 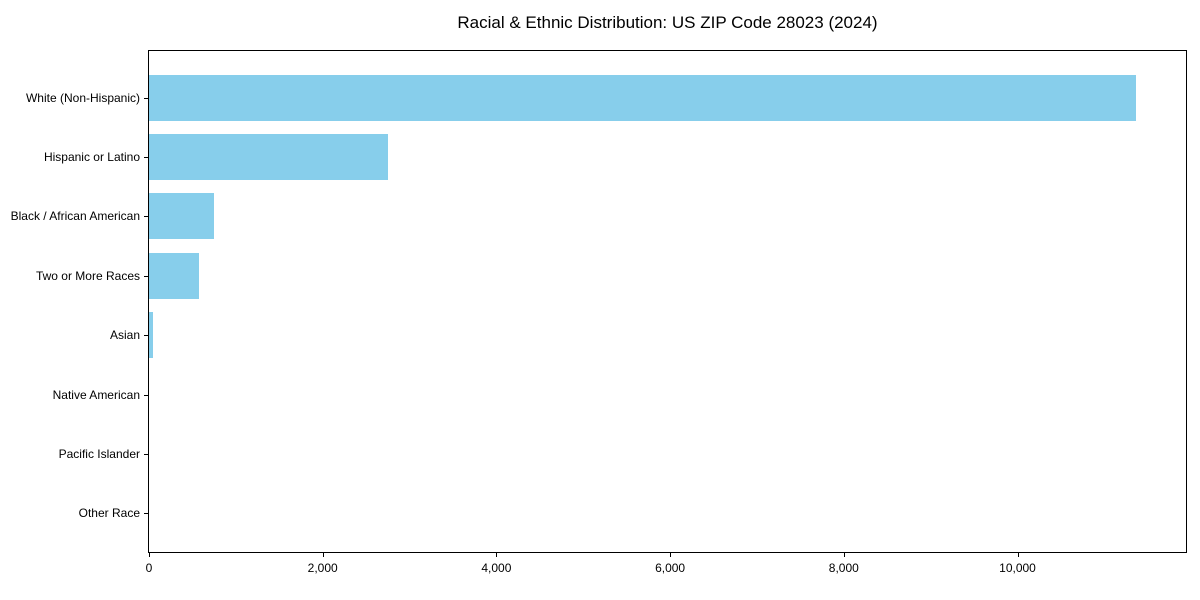 What do you see at coordinates (82, 97) in the screenshot?
I see `y-tick-label-white-non-hispanic: White (Non-Hispanic)` at bounding box center [82, 97].